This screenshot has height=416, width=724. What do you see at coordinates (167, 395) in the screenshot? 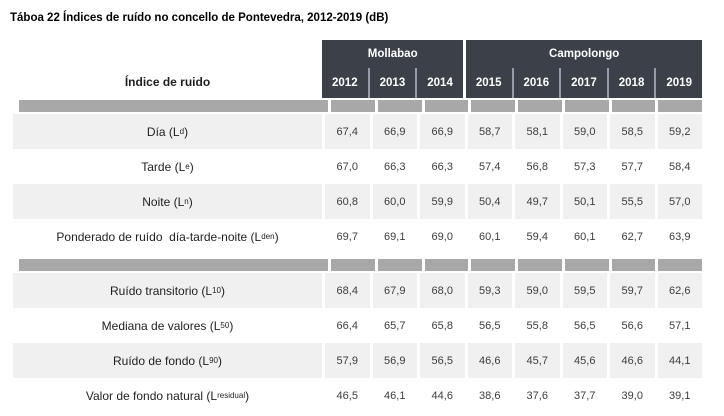
I see `row-label: Valor de fondo natural (L residual)` at bounding box center [167, 395].